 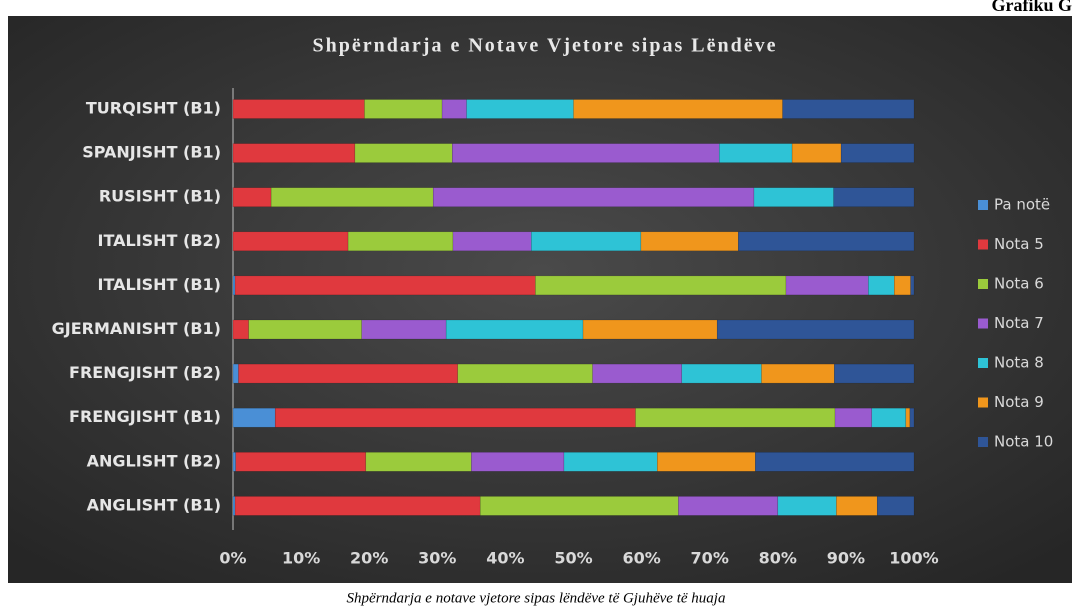 What do you see at coordinates (153, 108) in the screenshot?
I see `y-tick-label: TURQISHT (B1)` at bounding box center [153, 108].